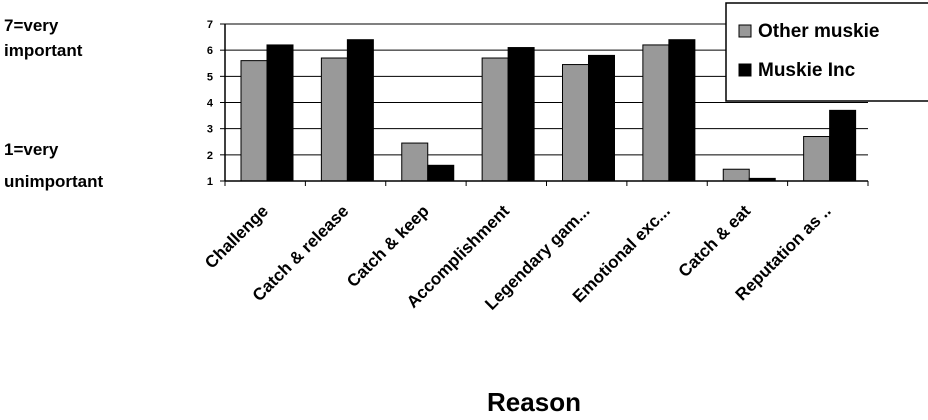 This screenshot has width=928, height=420. Describe the element at coordinates (715, 241) in the screenshot. I see `x-category-label: Catch & eat` at that location.